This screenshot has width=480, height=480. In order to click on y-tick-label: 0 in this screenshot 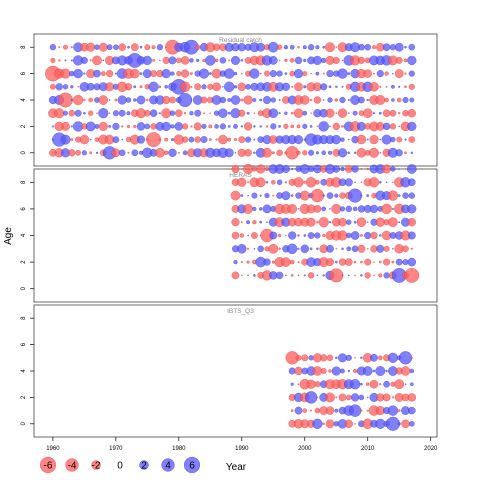, I will do `click(24, 152)`.